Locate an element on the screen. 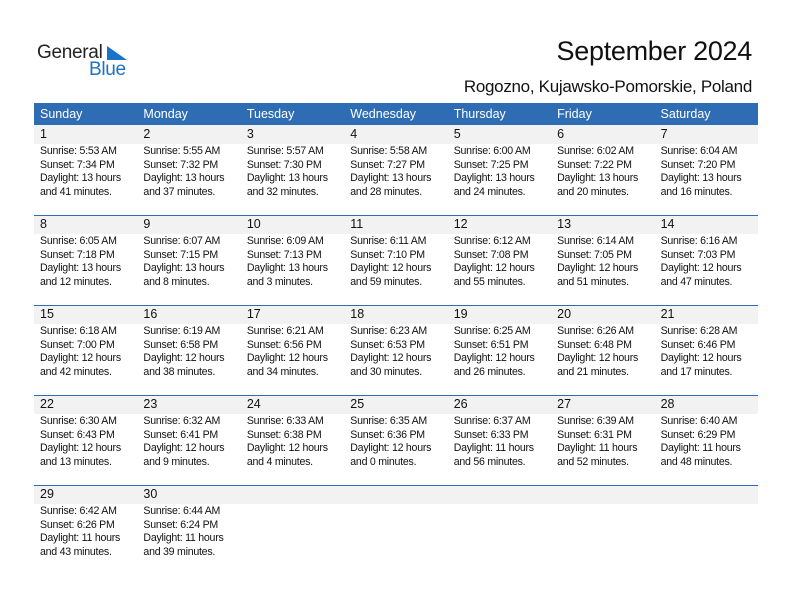 The width and height of the screenshot is (792, 612). daylight-minutes-text: and 17 minutes. is located at coordinates (696, 371).